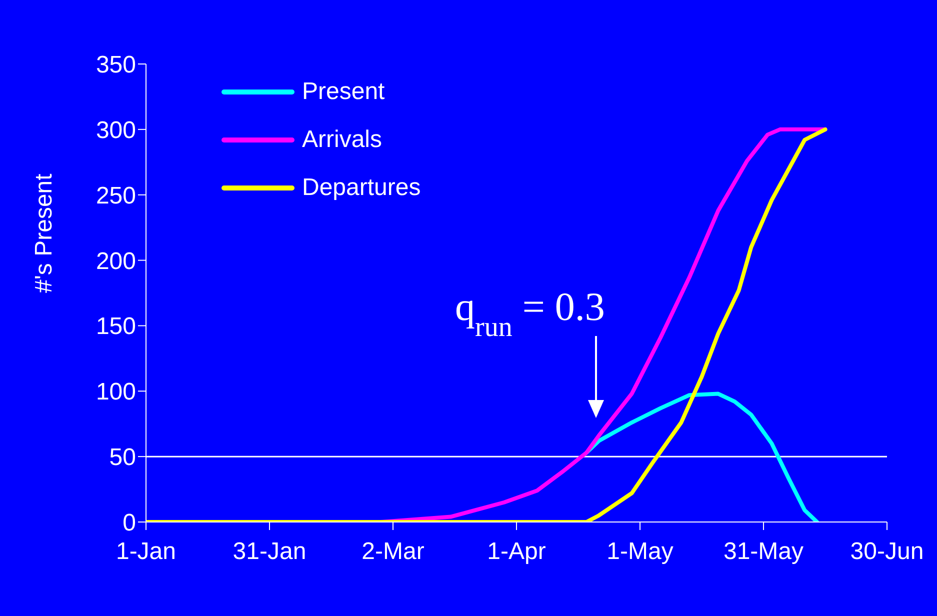 The image size is (937, 616). What do you see at coordinates (530, 313) in the screenshot?
I see `annotation: q$_{run}$ = 0.3` at bounding box center [530, 313].